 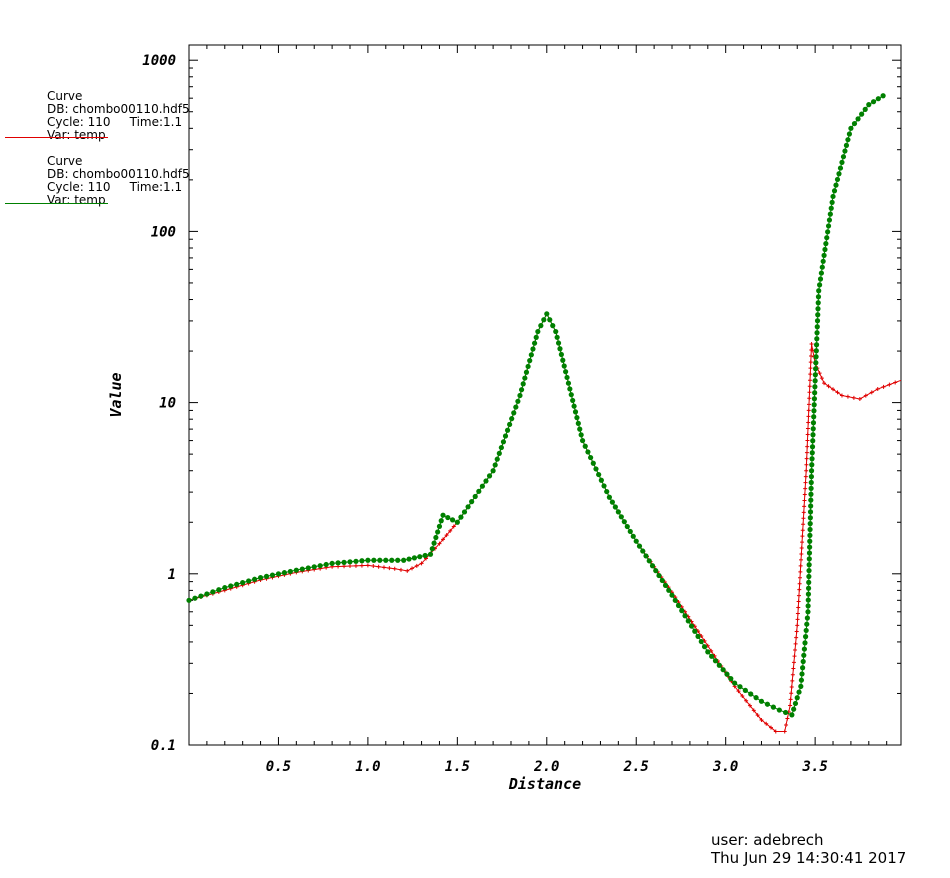 I want to click on footer-user: user: adebrech, so click(x=767, y=840).